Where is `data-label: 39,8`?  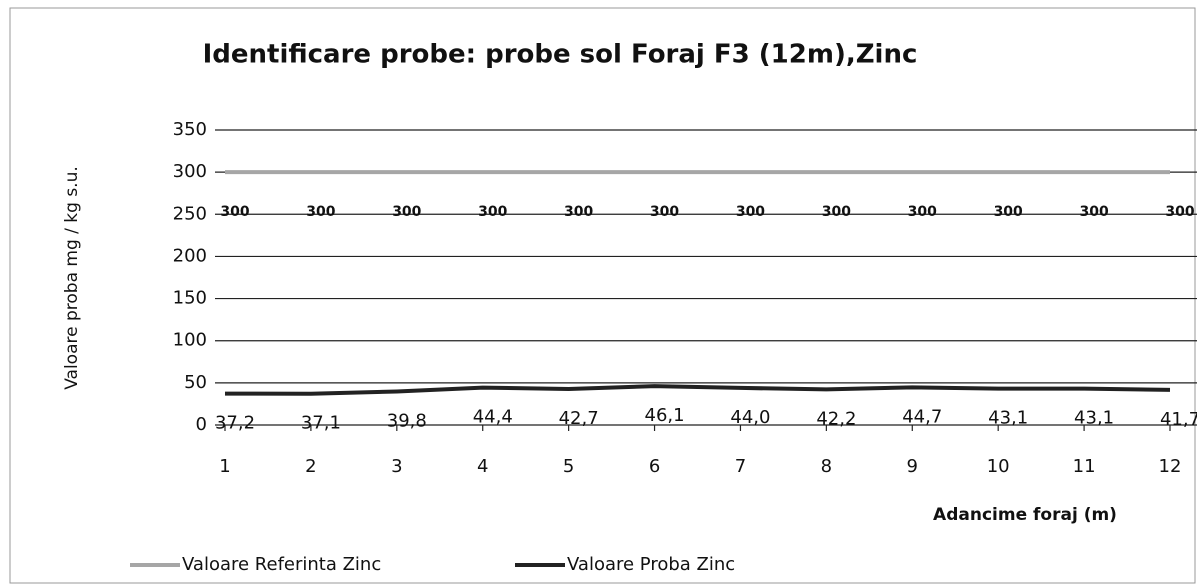 data-label: 39,8 is located at coordinates (407, 420).